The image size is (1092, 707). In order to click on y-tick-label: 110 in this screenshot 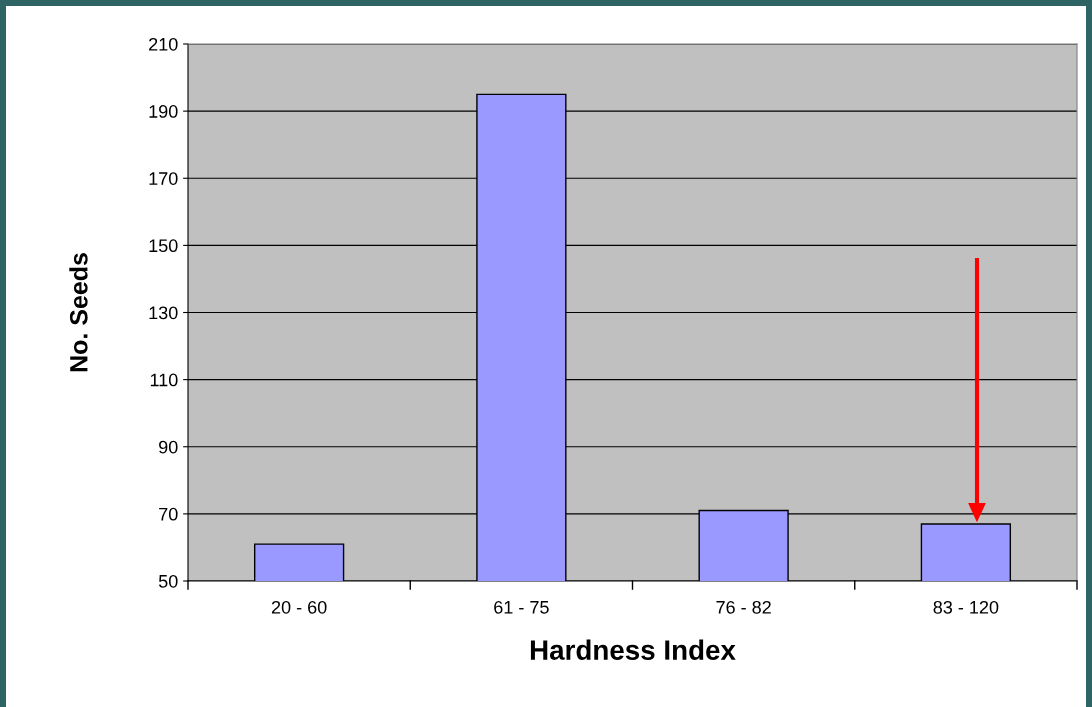, I will do `click(164, 380)`.